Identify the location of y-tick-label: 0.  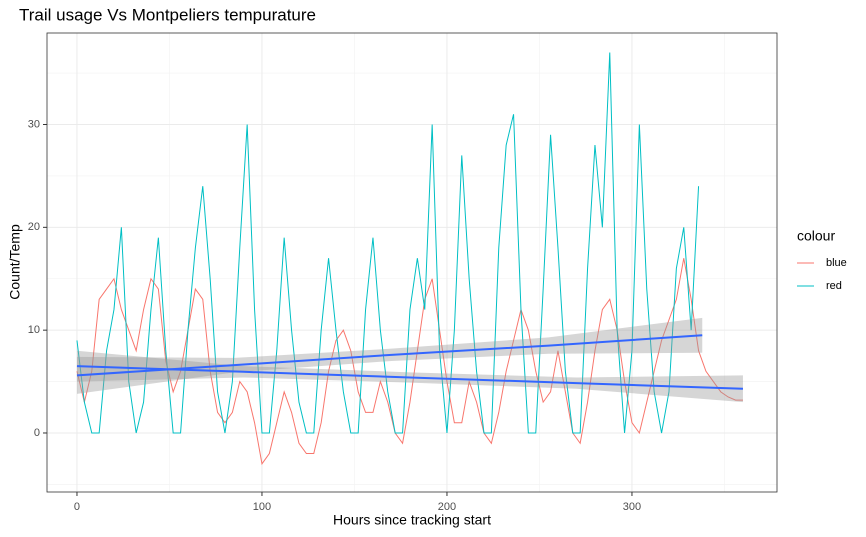
(37, 433).